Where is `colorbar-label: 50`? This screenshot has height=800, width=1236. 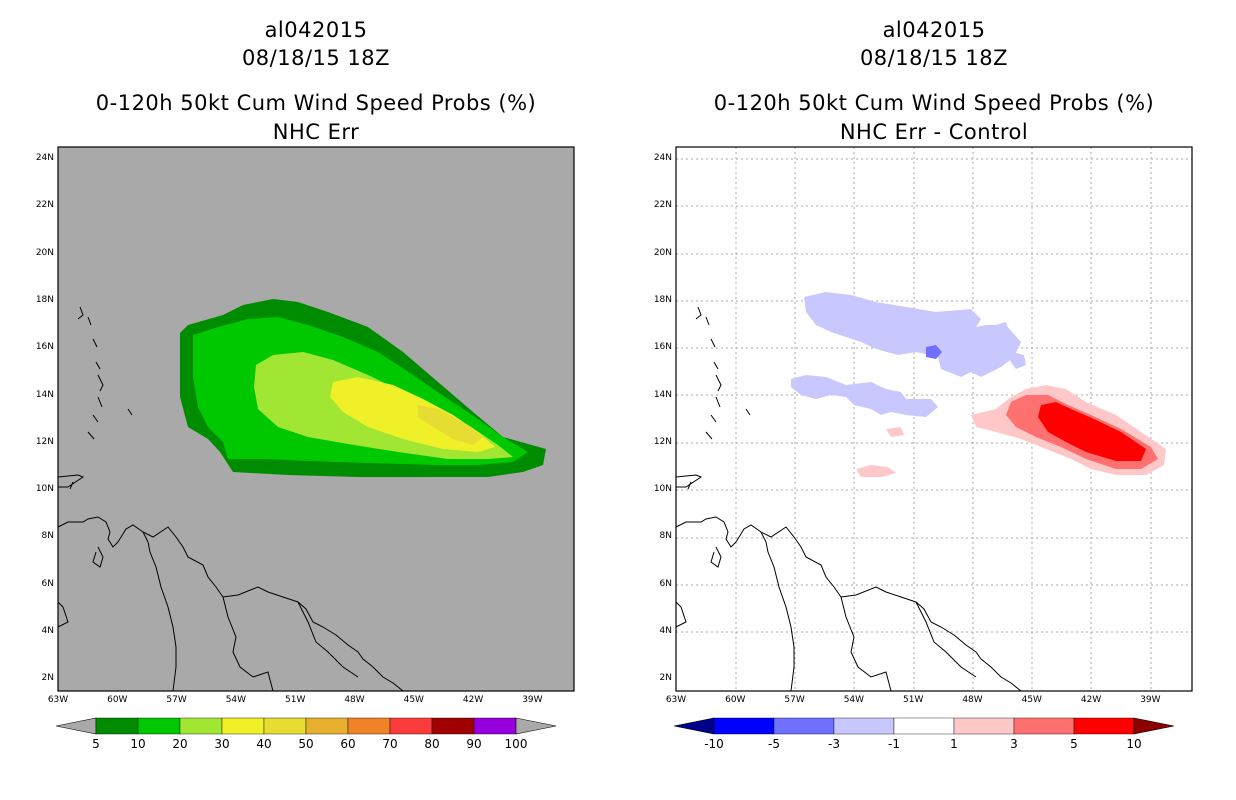
colorbar-label: 50 is located at coordinates (306, 744).